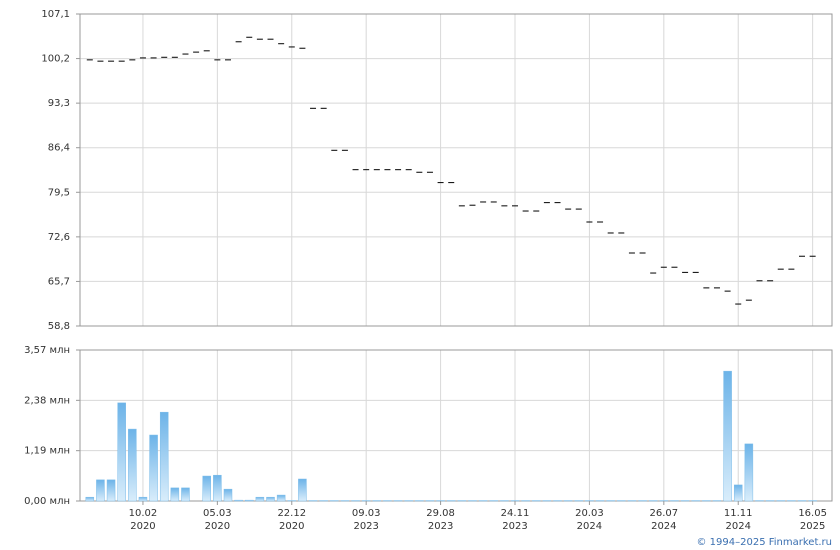 The width and height of the screenshot is (840, 550). I want to click on x-tick-label: 20.03, so click(589, 513).